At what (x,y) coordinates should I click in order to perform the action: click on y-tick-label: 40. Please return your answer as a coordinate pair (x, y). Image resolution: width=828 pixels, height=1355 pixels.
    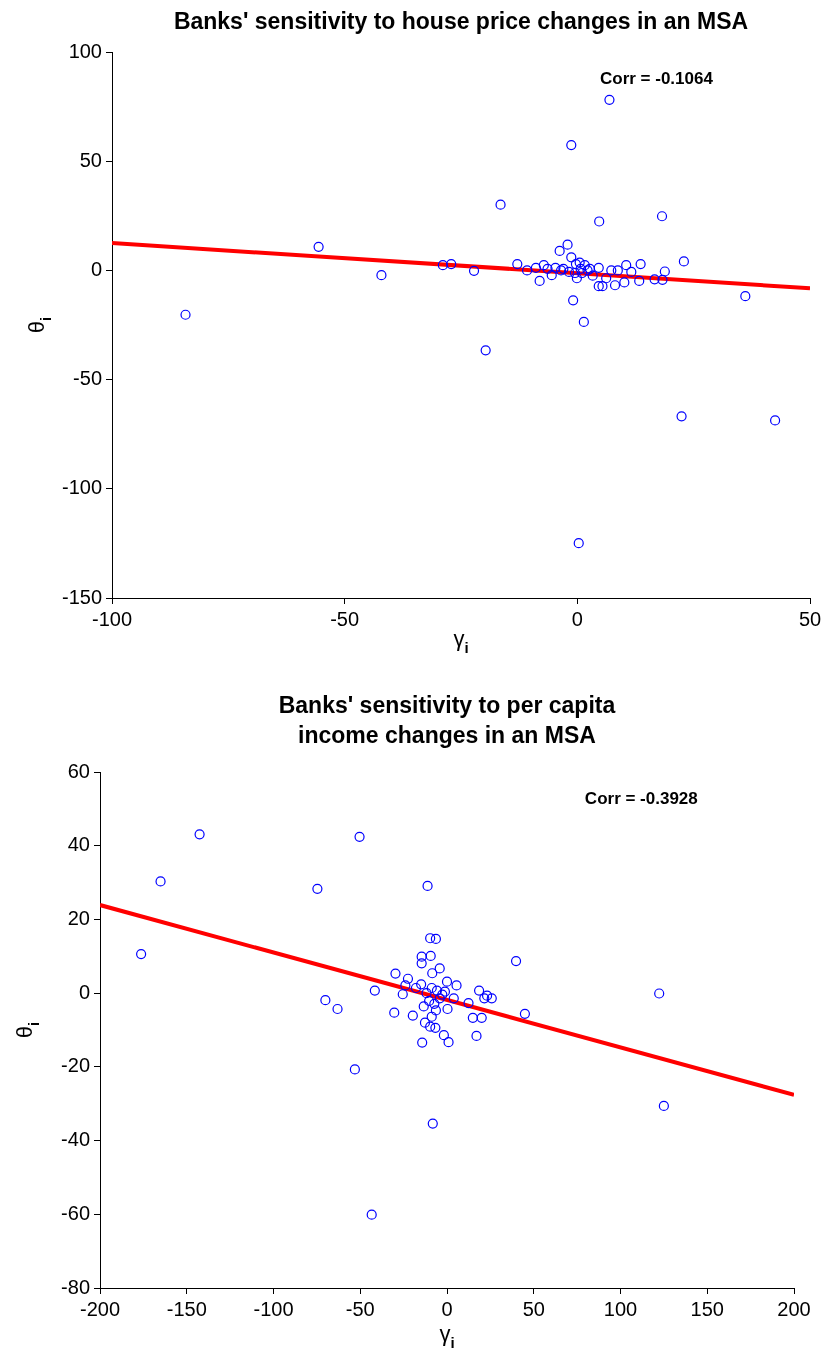
    Looking at the image, I should click on (78, 844).